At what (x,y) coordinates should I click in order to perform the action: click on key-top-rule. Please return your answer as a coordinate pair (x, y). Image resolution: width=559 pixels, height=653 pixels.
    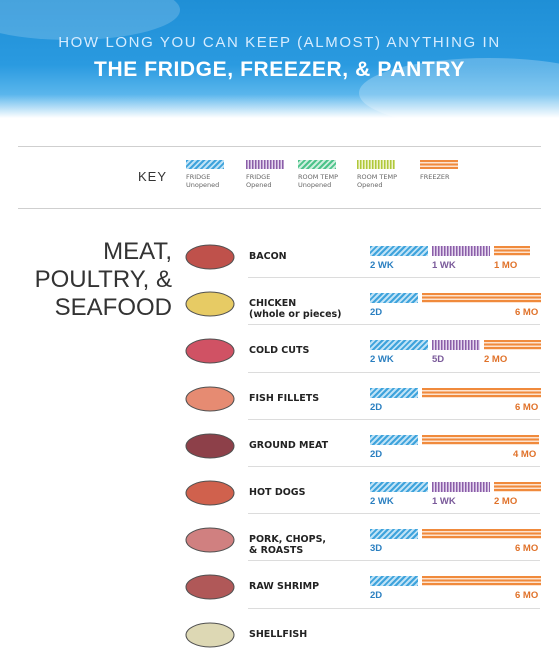
    Looking at the image, I should click on (279, 146).